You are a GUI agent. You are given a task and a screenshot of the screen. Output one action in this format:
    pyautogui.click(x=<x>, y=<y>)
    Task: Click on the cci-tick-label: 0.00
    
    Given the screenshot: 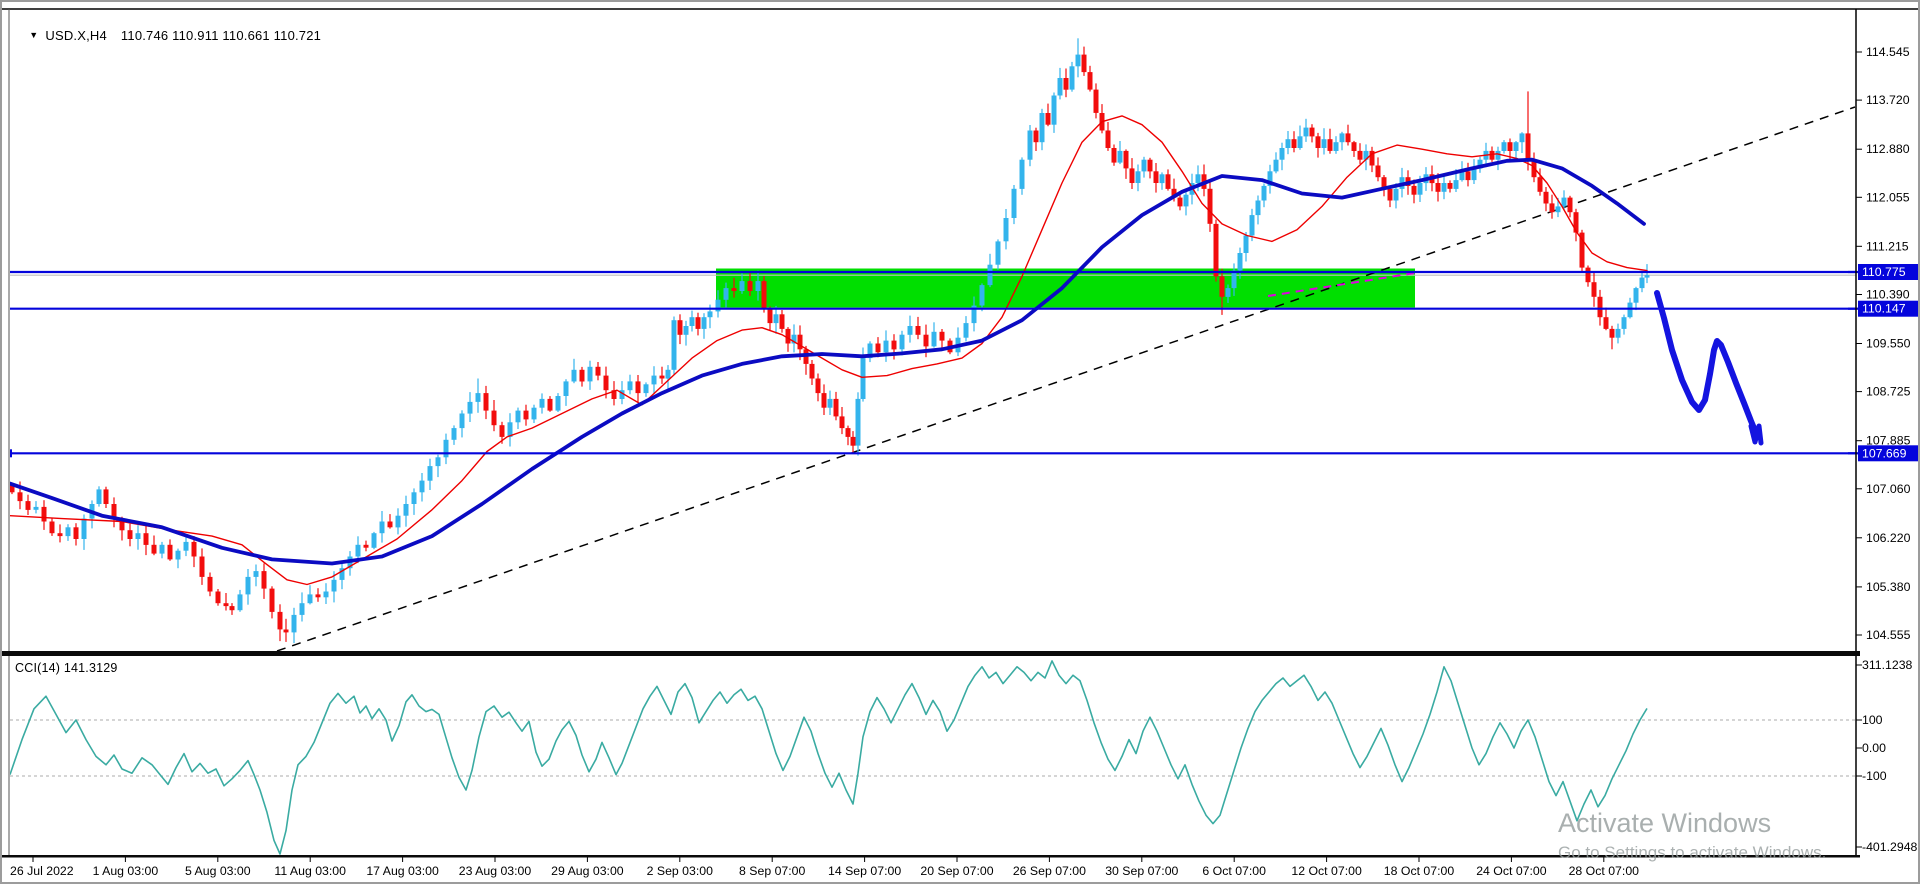 What is the action you would take?
    pyautogui.click(x=1874, y=748)
    